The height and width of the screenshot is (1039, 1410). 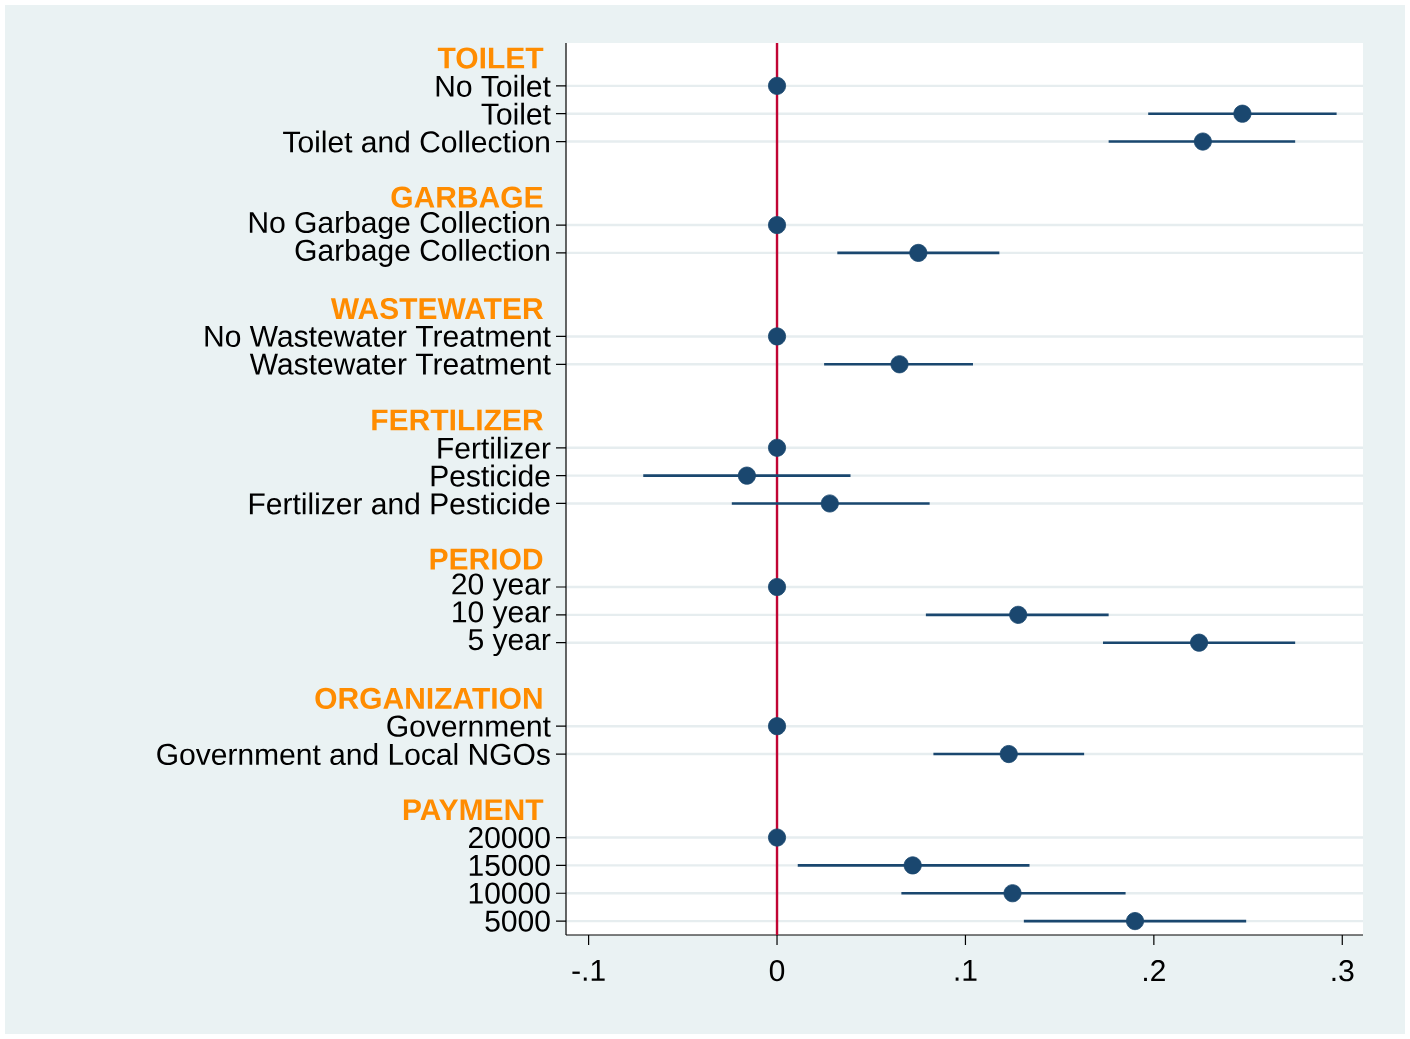 What do you see at coordinates (437, 308) in the screenshot?
I see `y-tick-label: WASTEWATER` at bounding box center [437, 308].